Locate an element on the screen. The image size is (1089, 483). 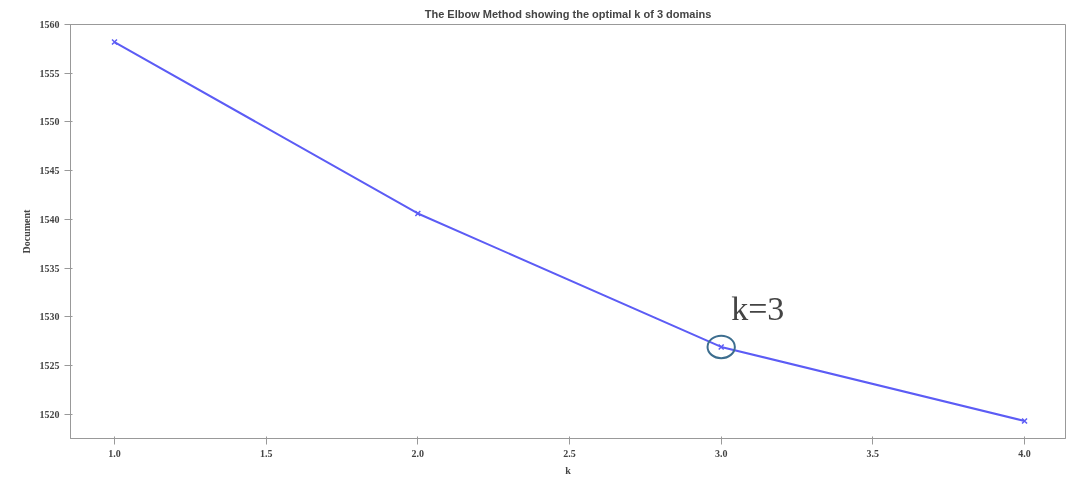
y-tick-label: 1520 is located at coordinates (49, 414).